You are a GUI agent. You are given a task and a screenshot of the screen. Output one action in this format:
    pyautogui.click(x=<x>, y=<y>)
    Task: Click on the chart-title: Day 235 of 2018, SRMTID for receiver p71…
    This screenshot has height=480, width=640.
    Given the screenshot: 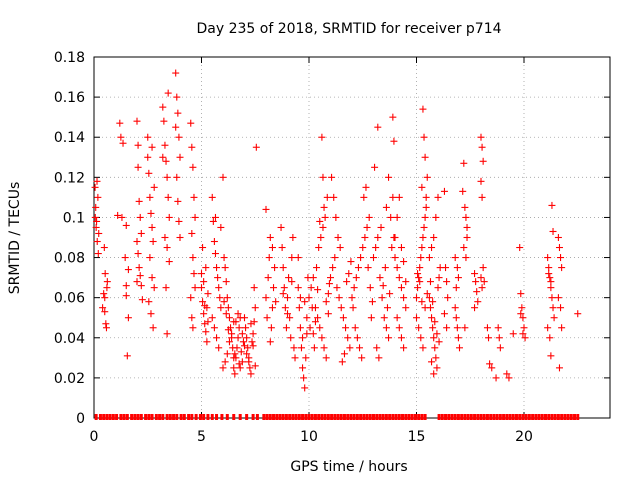 What is the action you would take?
    pyautogui.click(x=348, y=29)
    